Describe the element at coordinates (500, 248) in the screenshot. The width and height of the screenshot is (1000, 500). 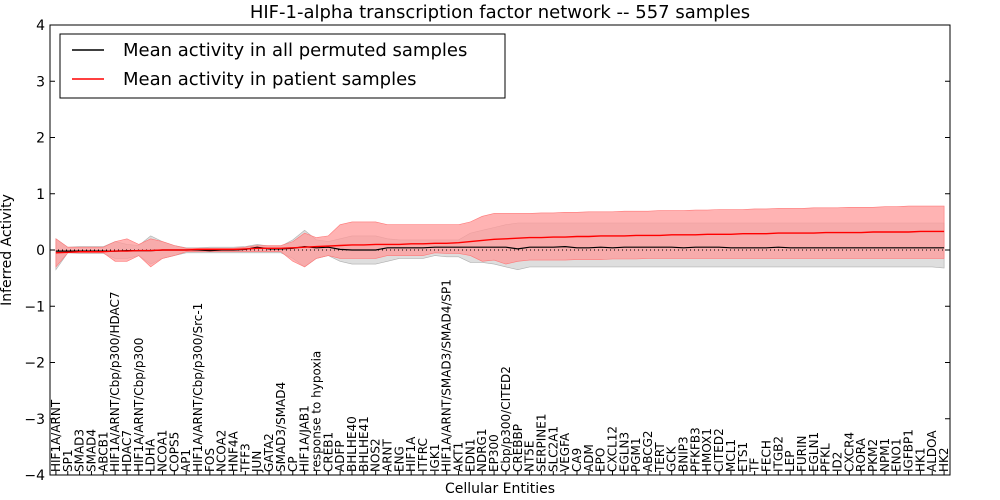
I see `permuted-mean-line` at that location.